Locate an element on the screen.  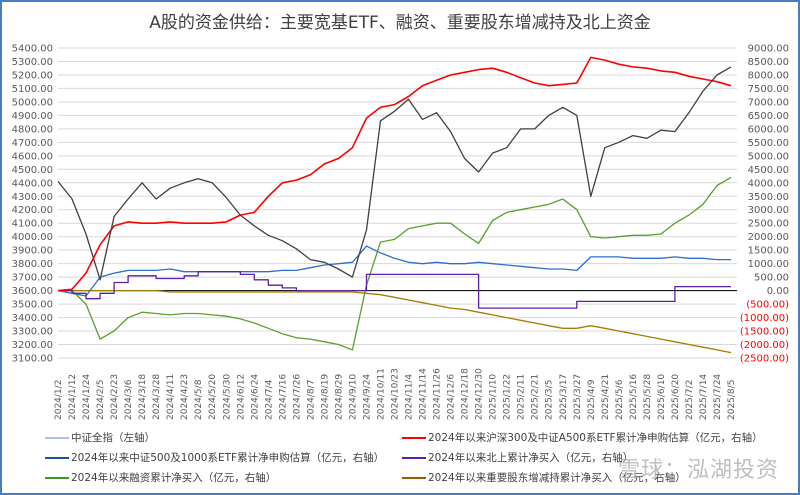
right-tick-label: (2500.00) is located at coordinates (764, 359).